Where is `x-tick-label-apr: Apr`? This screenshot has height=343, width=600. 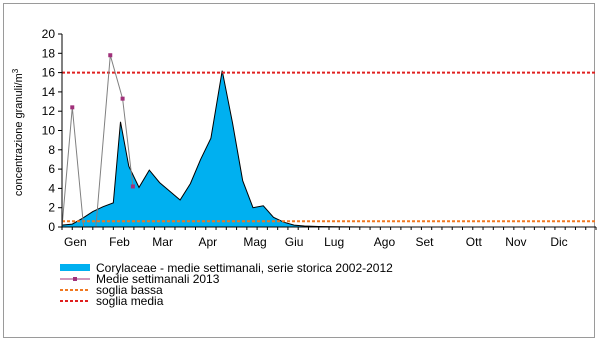
x-tick-label-apr: Apr is located at coordinates (207, 242).